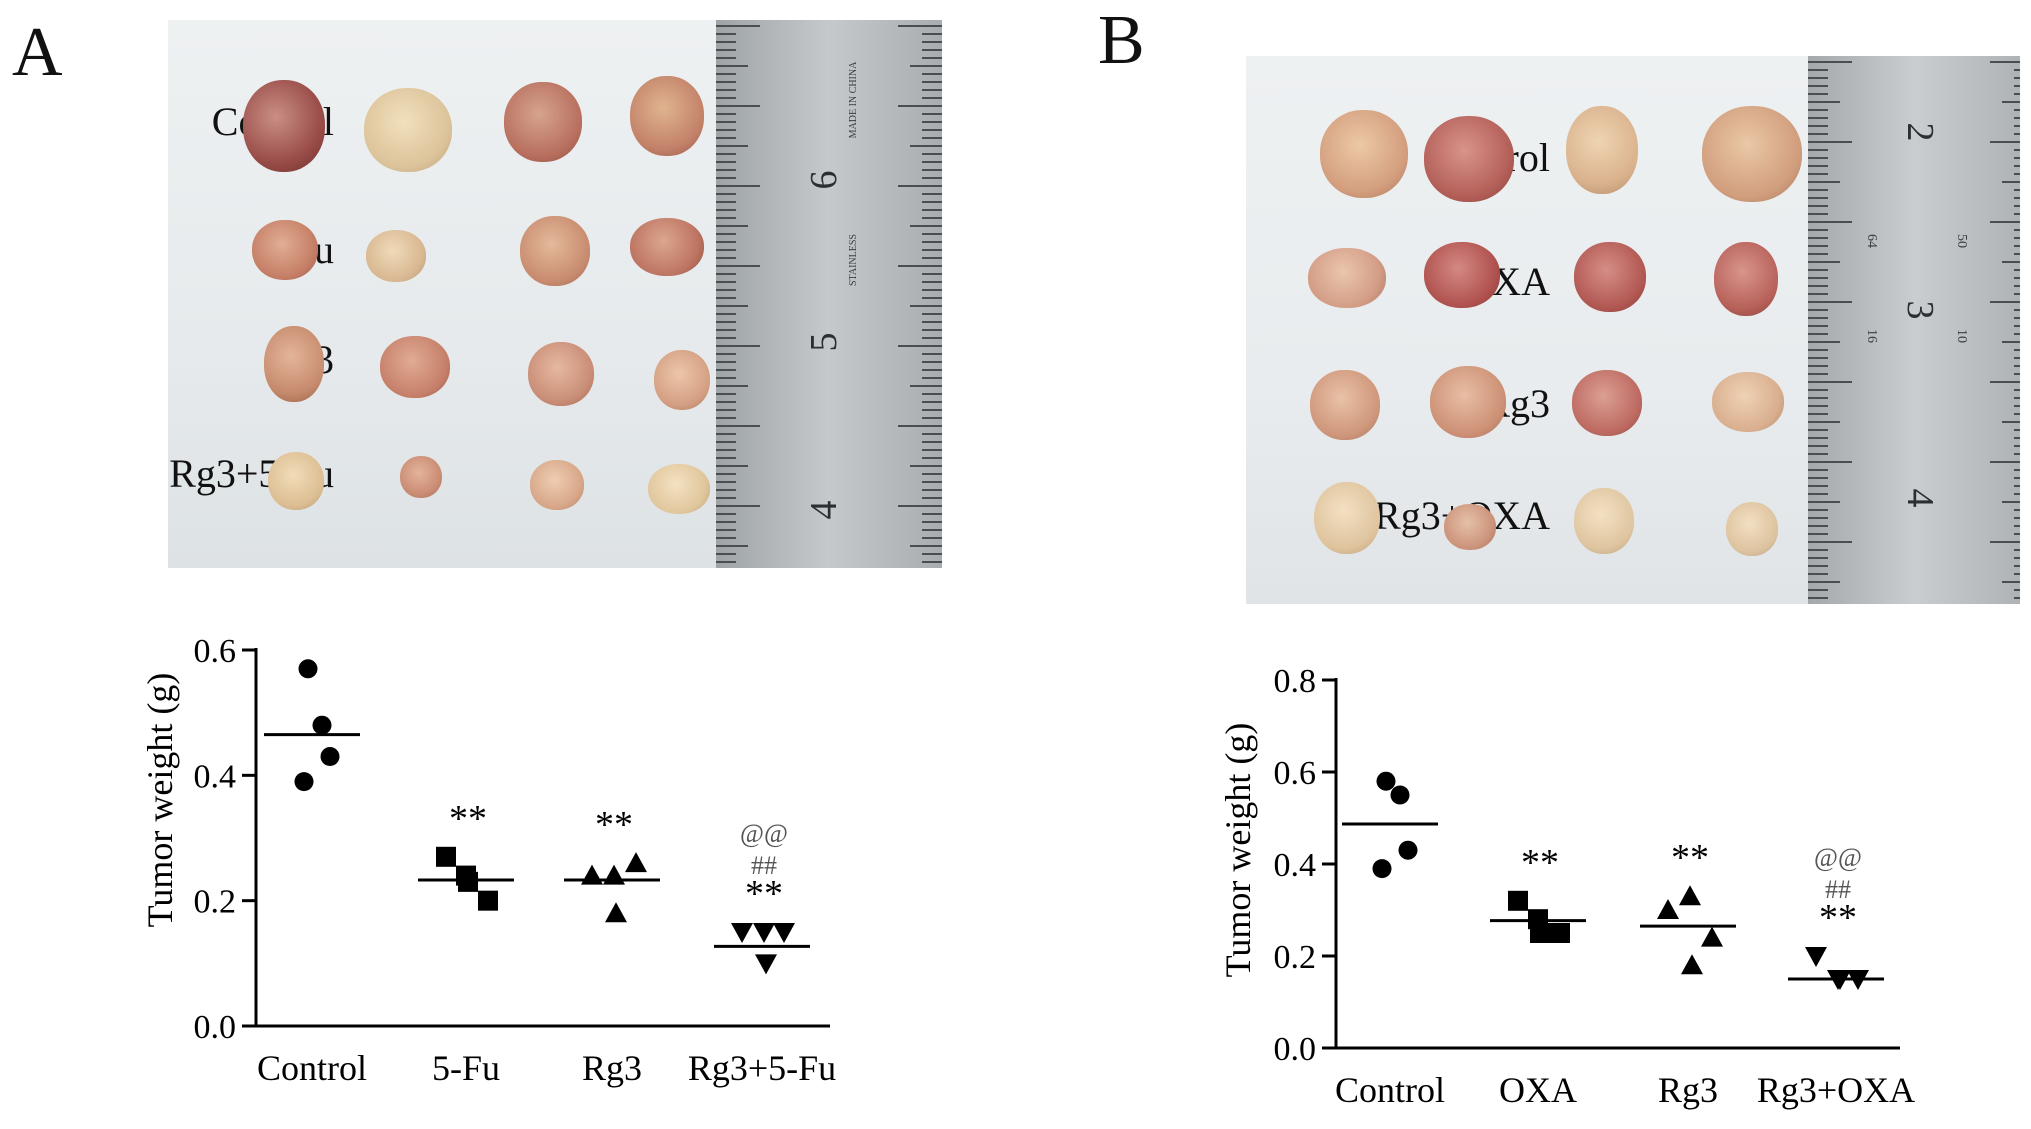 The image size is (2031, 1129). I want to click on y-tick-label: 0.2, so click(215, 902).